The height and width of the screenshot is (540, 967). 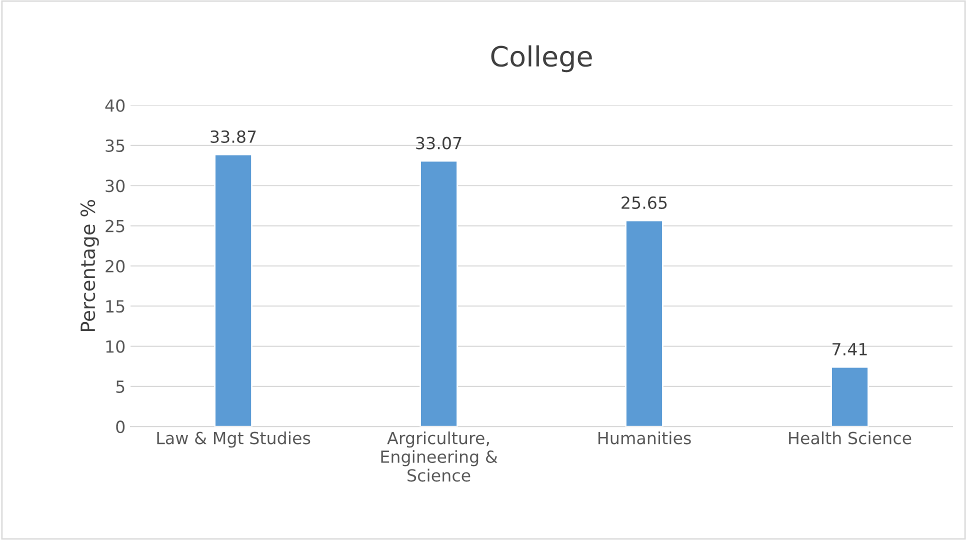 I want to click on y-tick-label: 5, so click(x=120, y=387).